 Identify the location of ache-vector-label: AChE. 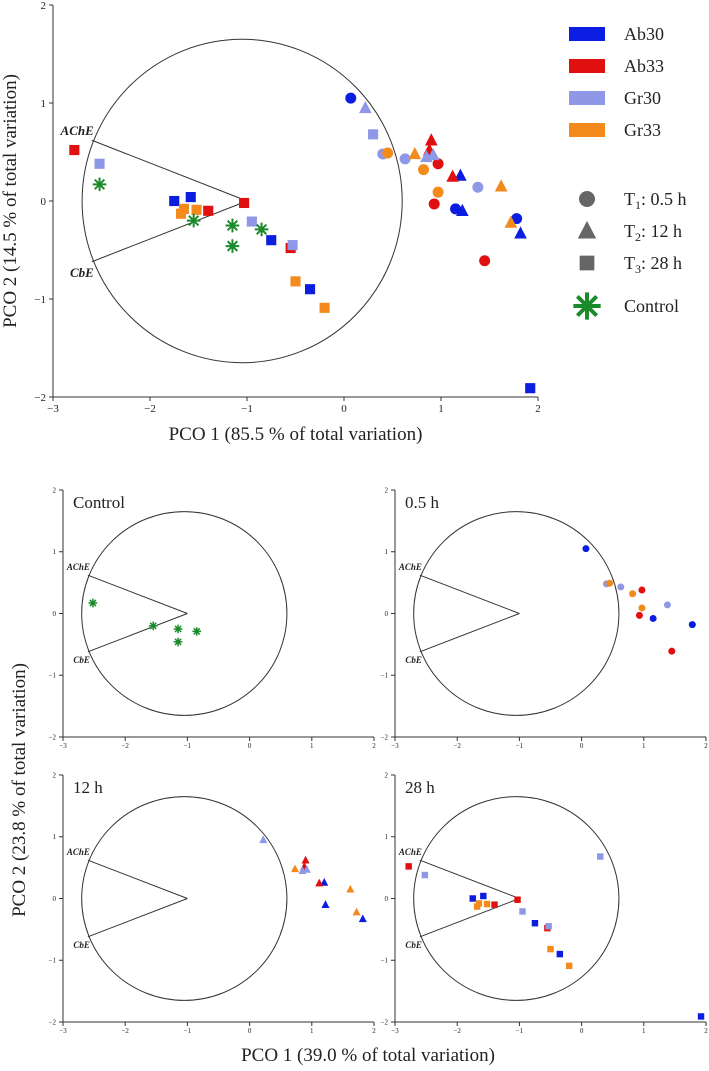
(78, 852).